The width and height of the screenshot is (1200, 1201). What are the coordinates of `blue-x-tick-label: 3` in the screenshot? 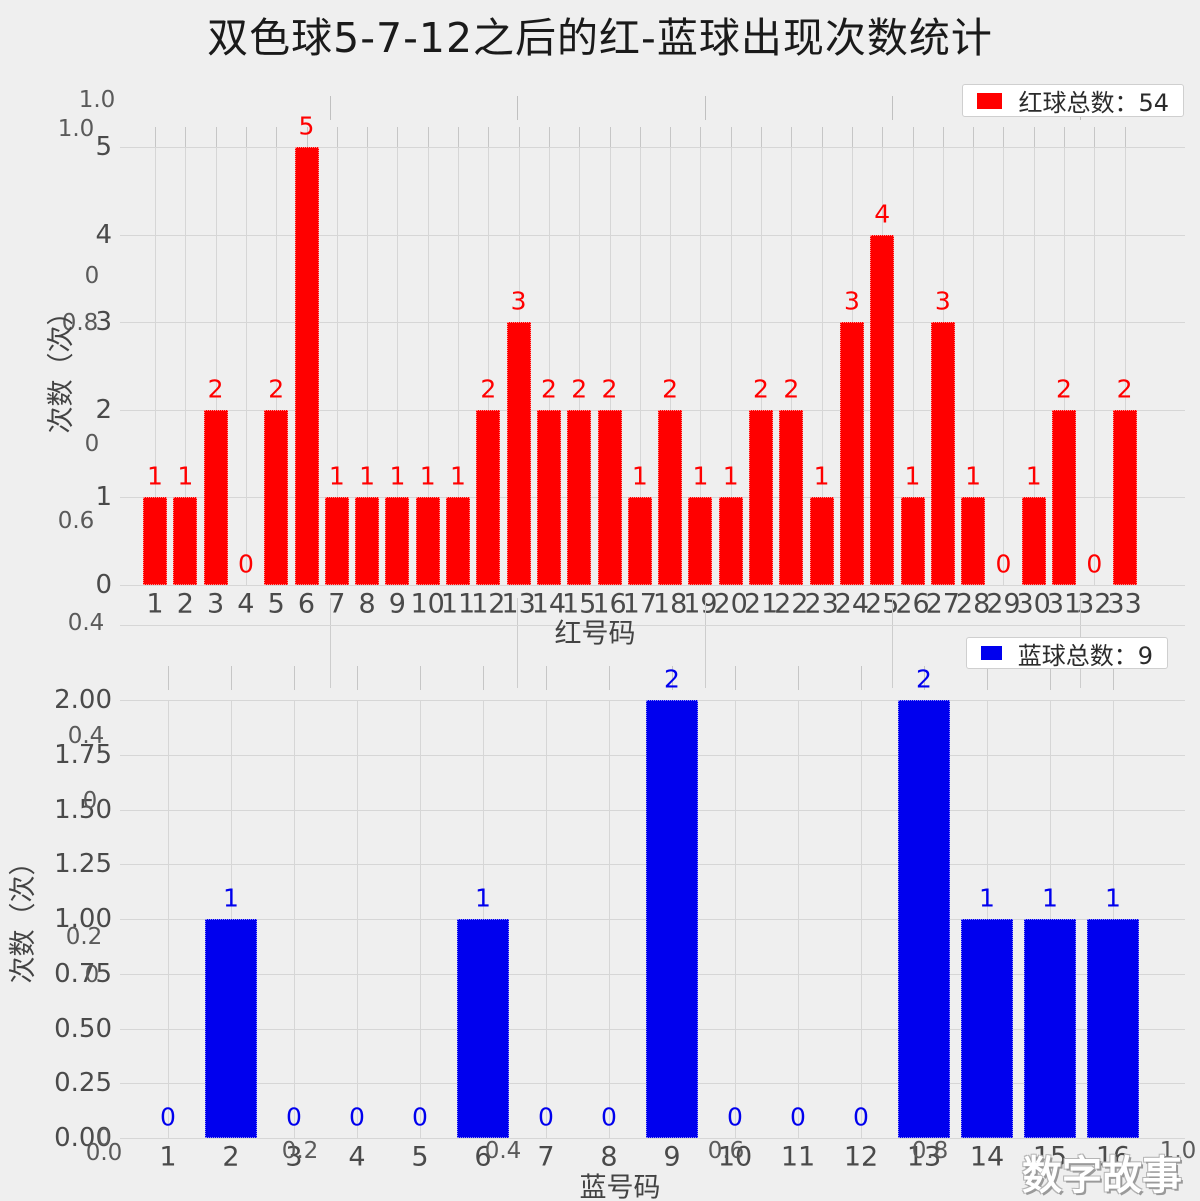 It's located at (294, 1157).